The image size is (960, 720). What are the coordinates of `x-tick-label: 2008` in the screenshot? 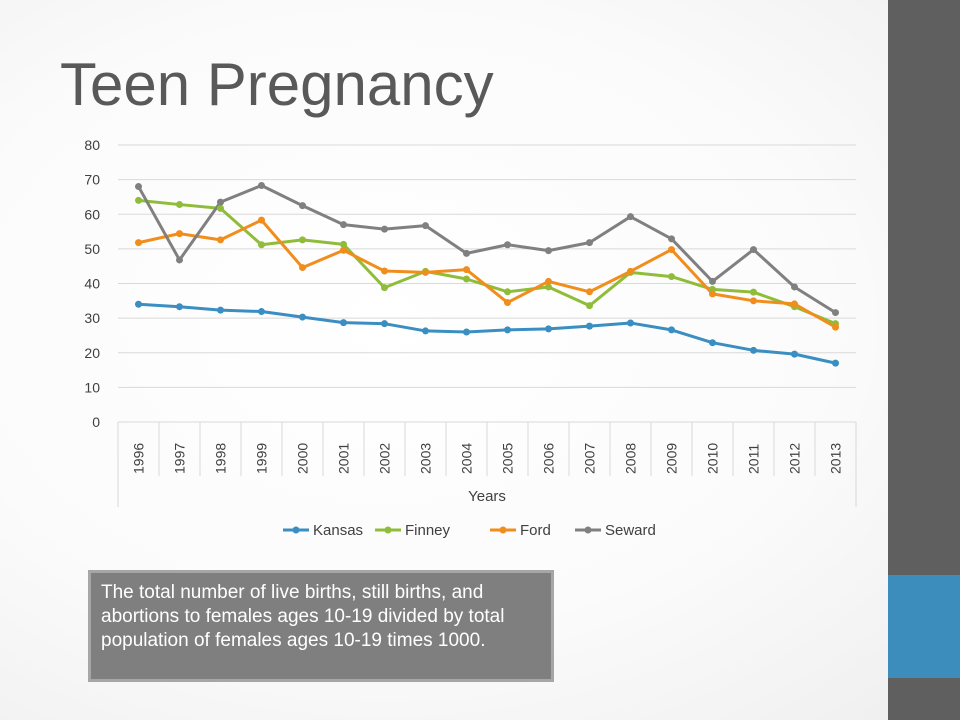 It's located at (631, 458).